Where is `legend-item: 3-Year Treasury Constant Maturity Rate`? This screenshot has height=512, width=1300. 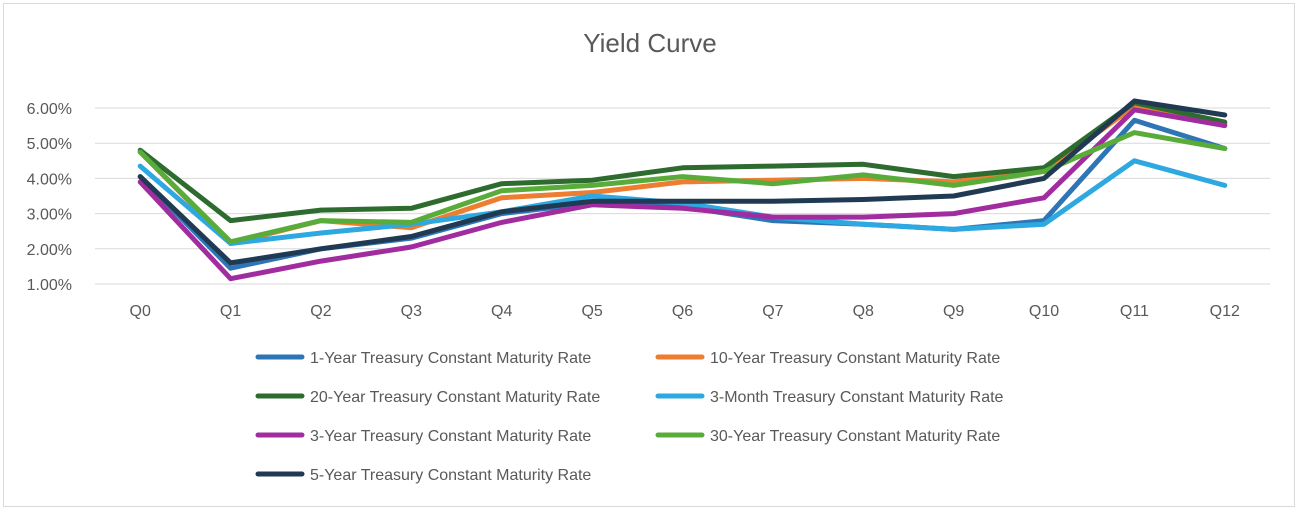
legend-item: 3-Year Treasury Constant Maturity Rate is located at coordinates (423, 436).